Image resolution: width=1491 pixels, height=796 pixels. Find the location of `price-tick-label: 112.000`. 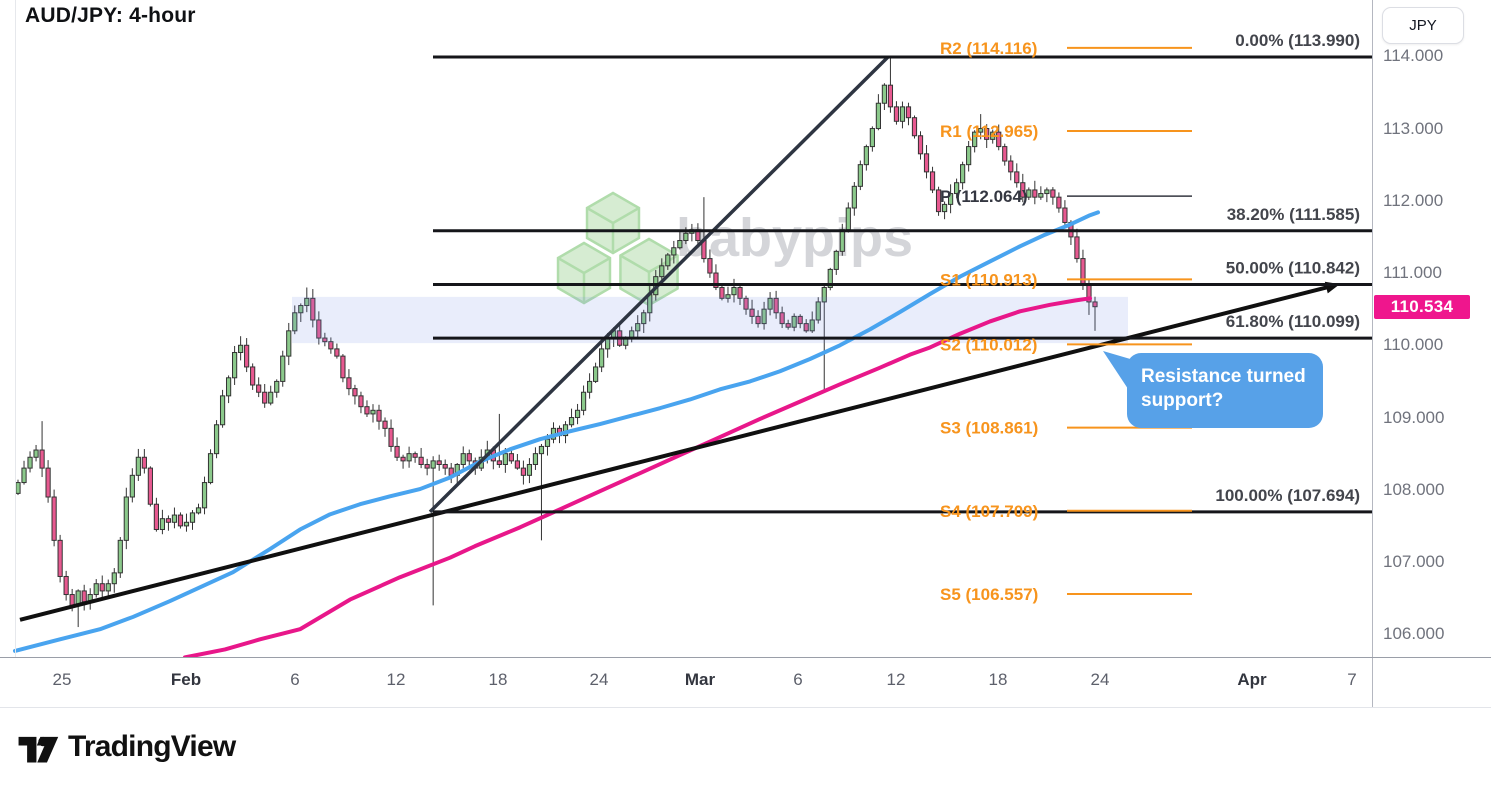

price-tick-label: 112.000 is located at coordinates (1413, 200).